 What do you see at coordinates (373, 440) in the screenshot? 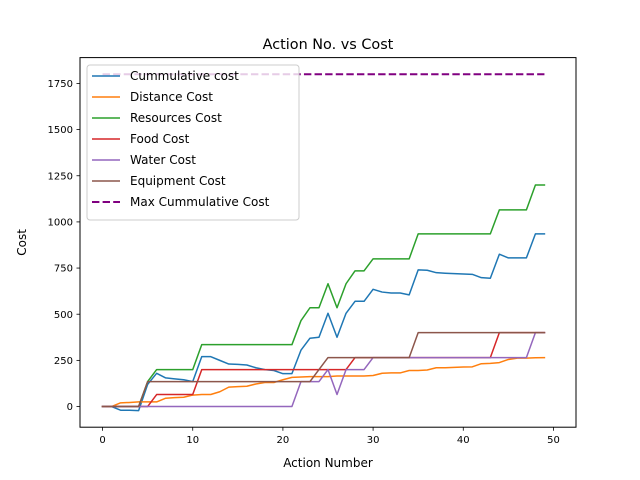
I see `x-tick-label: 30` at bounding box center [373, 440].